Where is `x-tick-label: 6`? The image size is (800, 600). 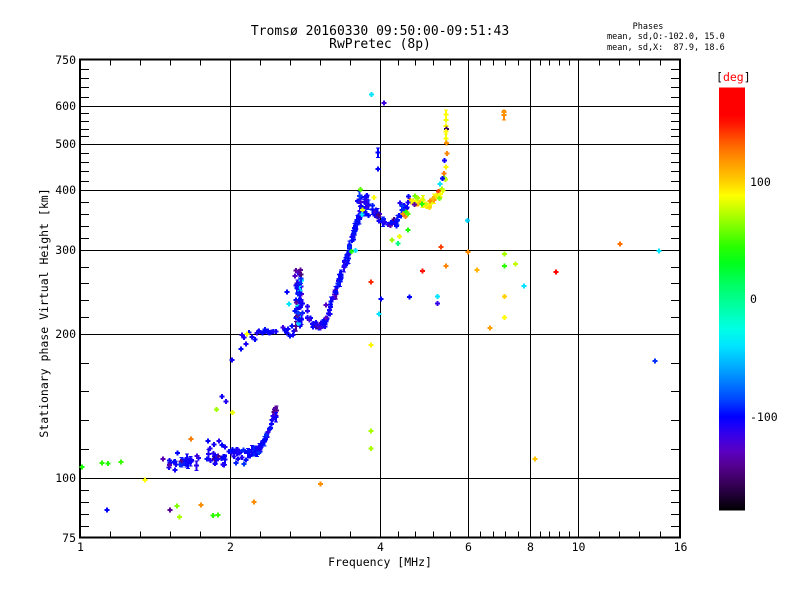
x-tick-label: 6 is located at coordinates (468, 547).